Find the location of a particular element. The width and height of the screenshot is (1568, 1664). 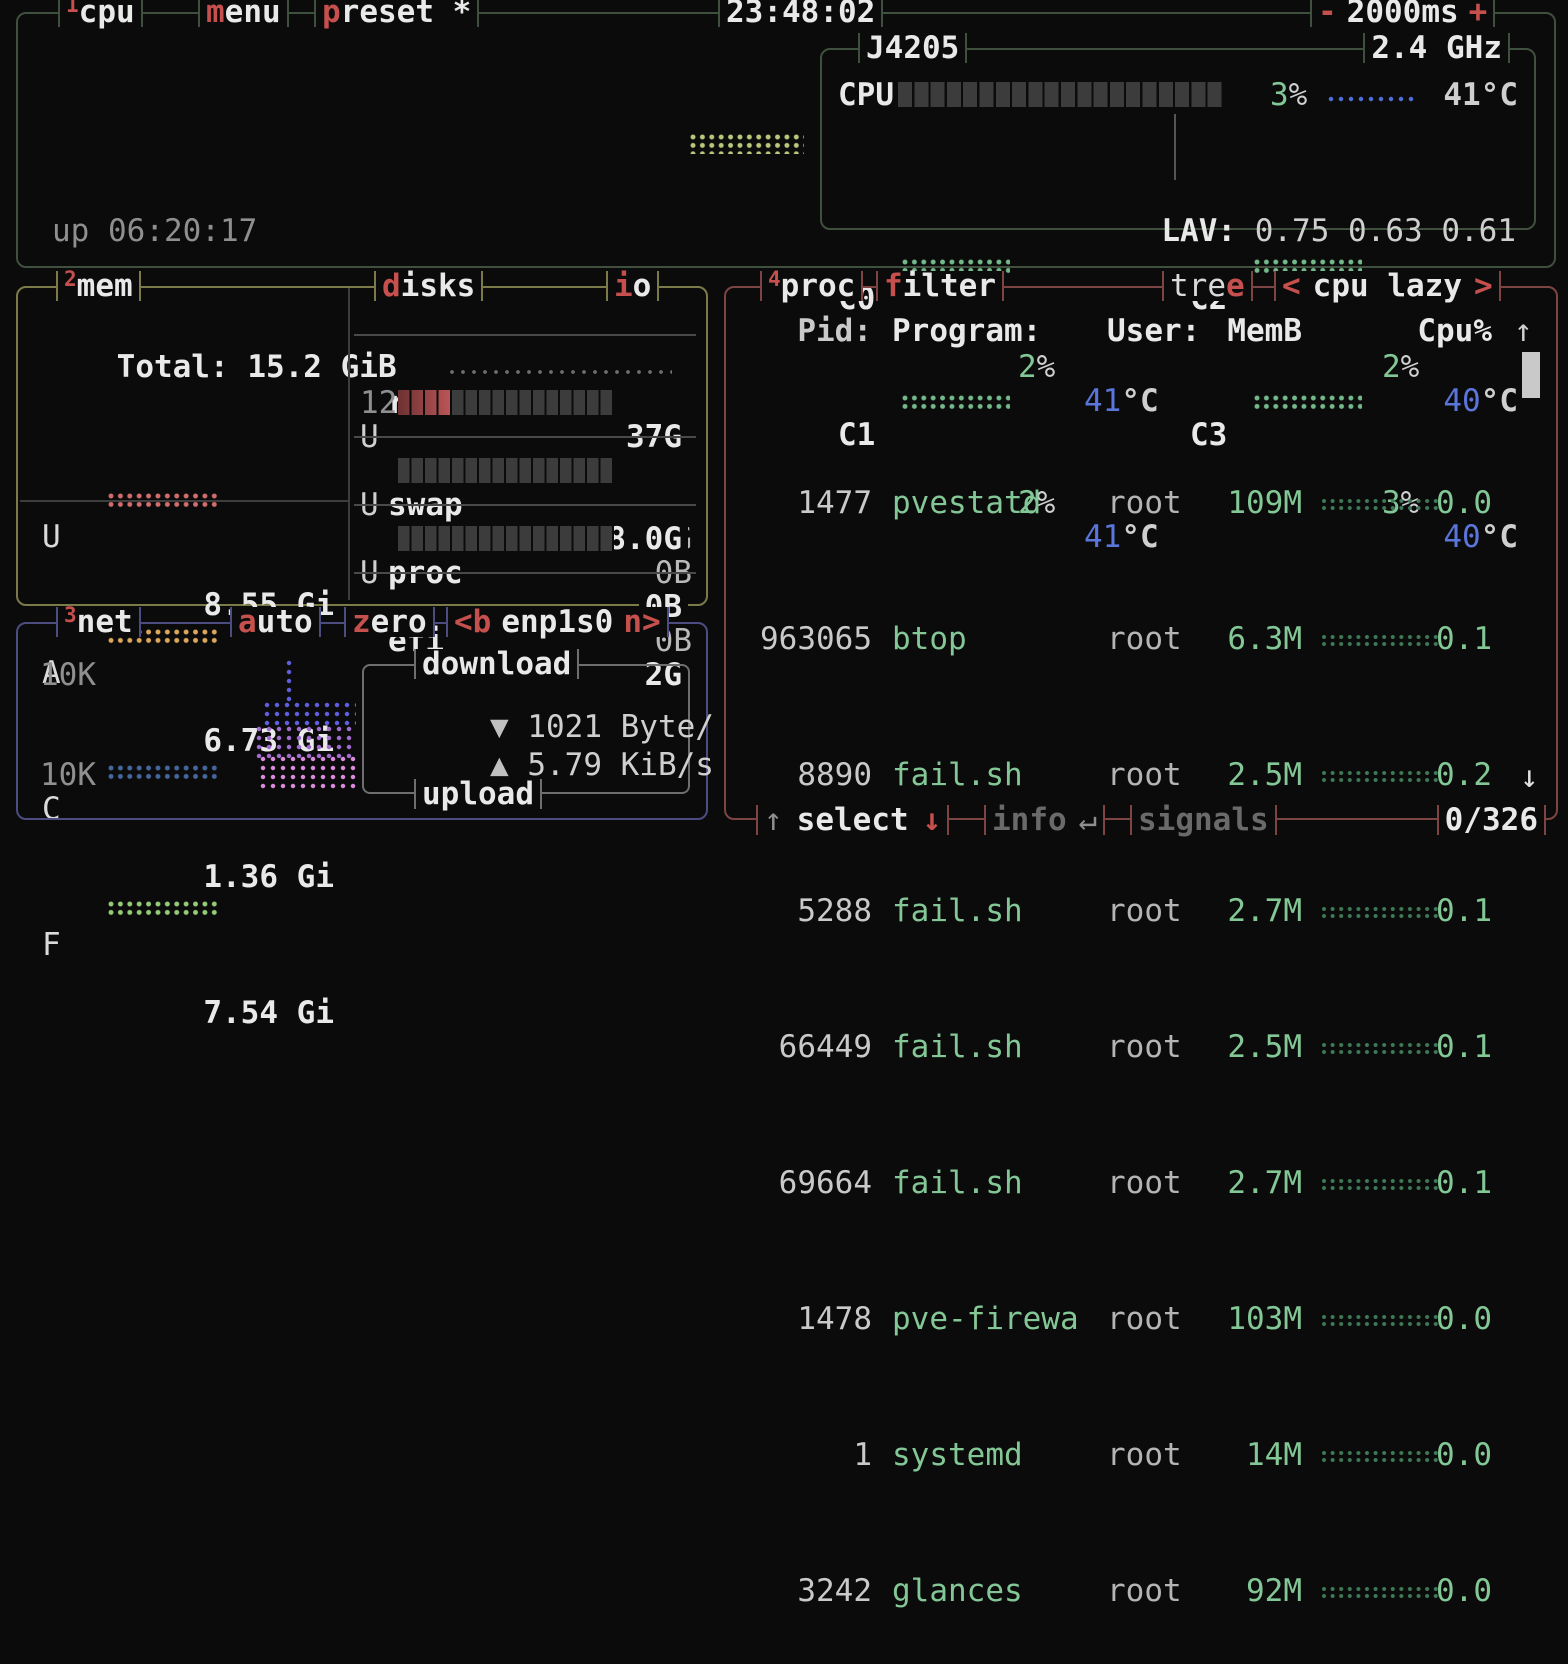

menu-button: m enu is located at coordinates (243, 14).